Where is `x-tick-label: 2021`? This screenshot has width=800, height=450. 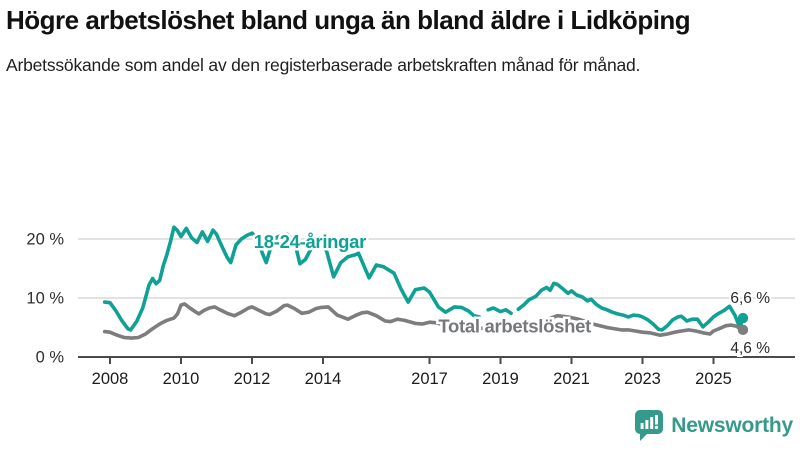
x-tick-label: 2021 is located at coordinates (571, 379).